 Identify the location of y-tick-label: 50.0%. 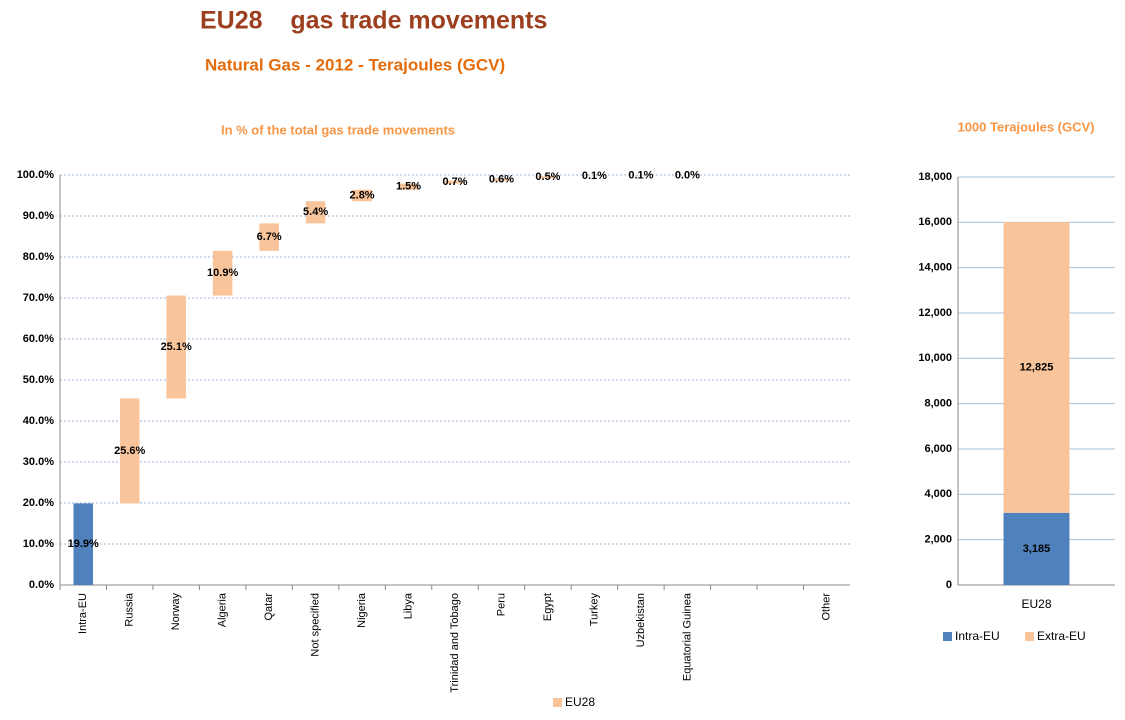
(38, 380).